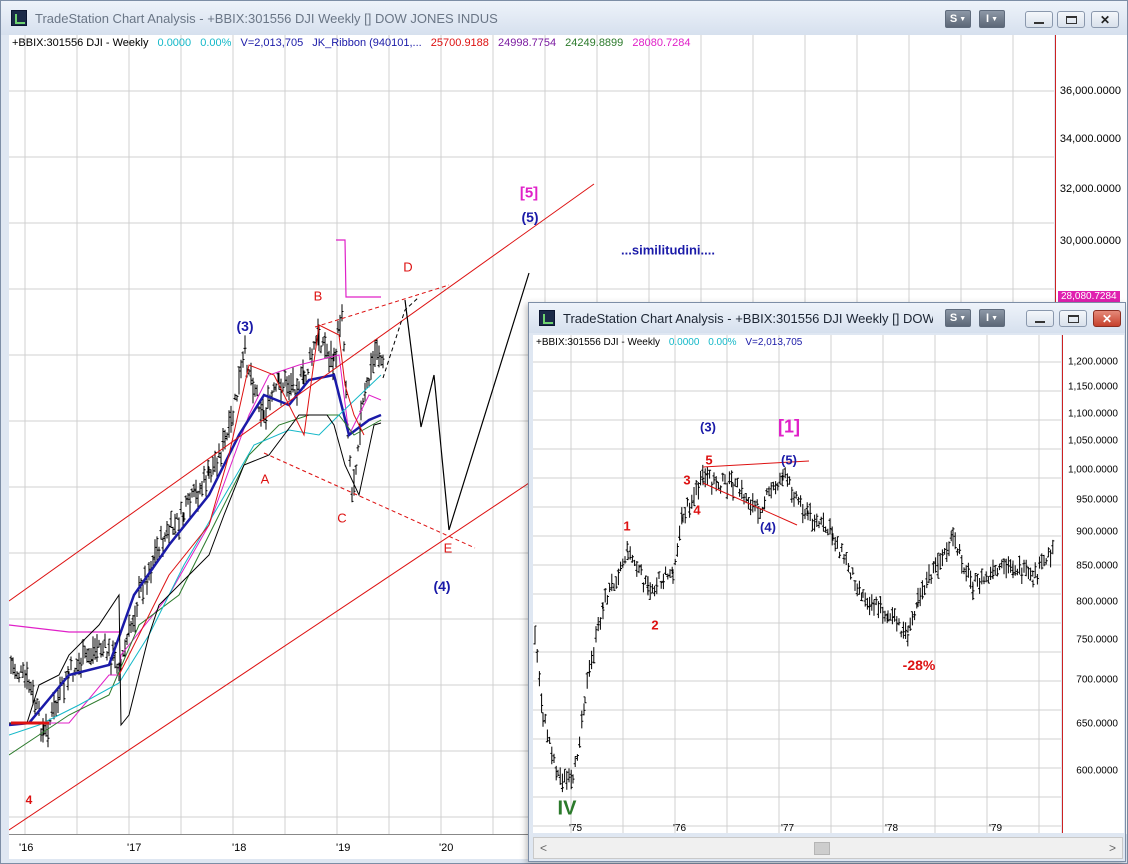 The height and width of the screenshot is (864, 1128). I want to click on y-tick: 36,000.0000, so click(1090, 91).